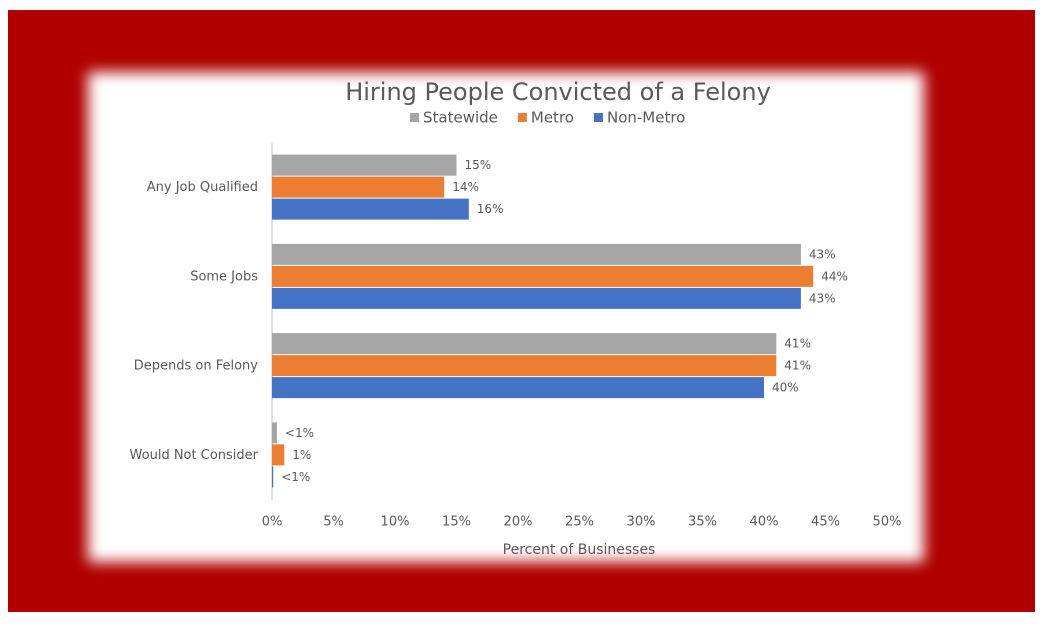 The height and width of the screenshot is (626, 1042). I want to click on y-tick-label: Would Not Consider, so click(194, 455).